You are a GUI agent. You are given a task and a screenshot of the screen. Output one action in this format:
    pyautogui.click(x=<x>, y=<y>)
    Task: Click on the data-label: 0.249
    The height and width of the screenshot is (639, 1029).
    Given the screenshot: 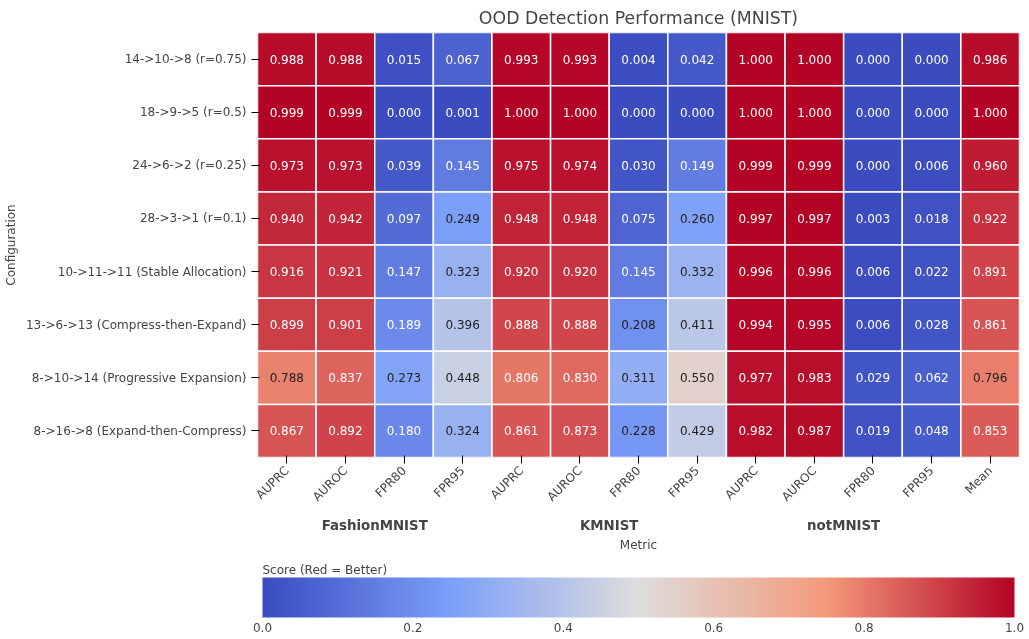 What is the action you would take?
    pyautogui.click(x=462, y=218)
    